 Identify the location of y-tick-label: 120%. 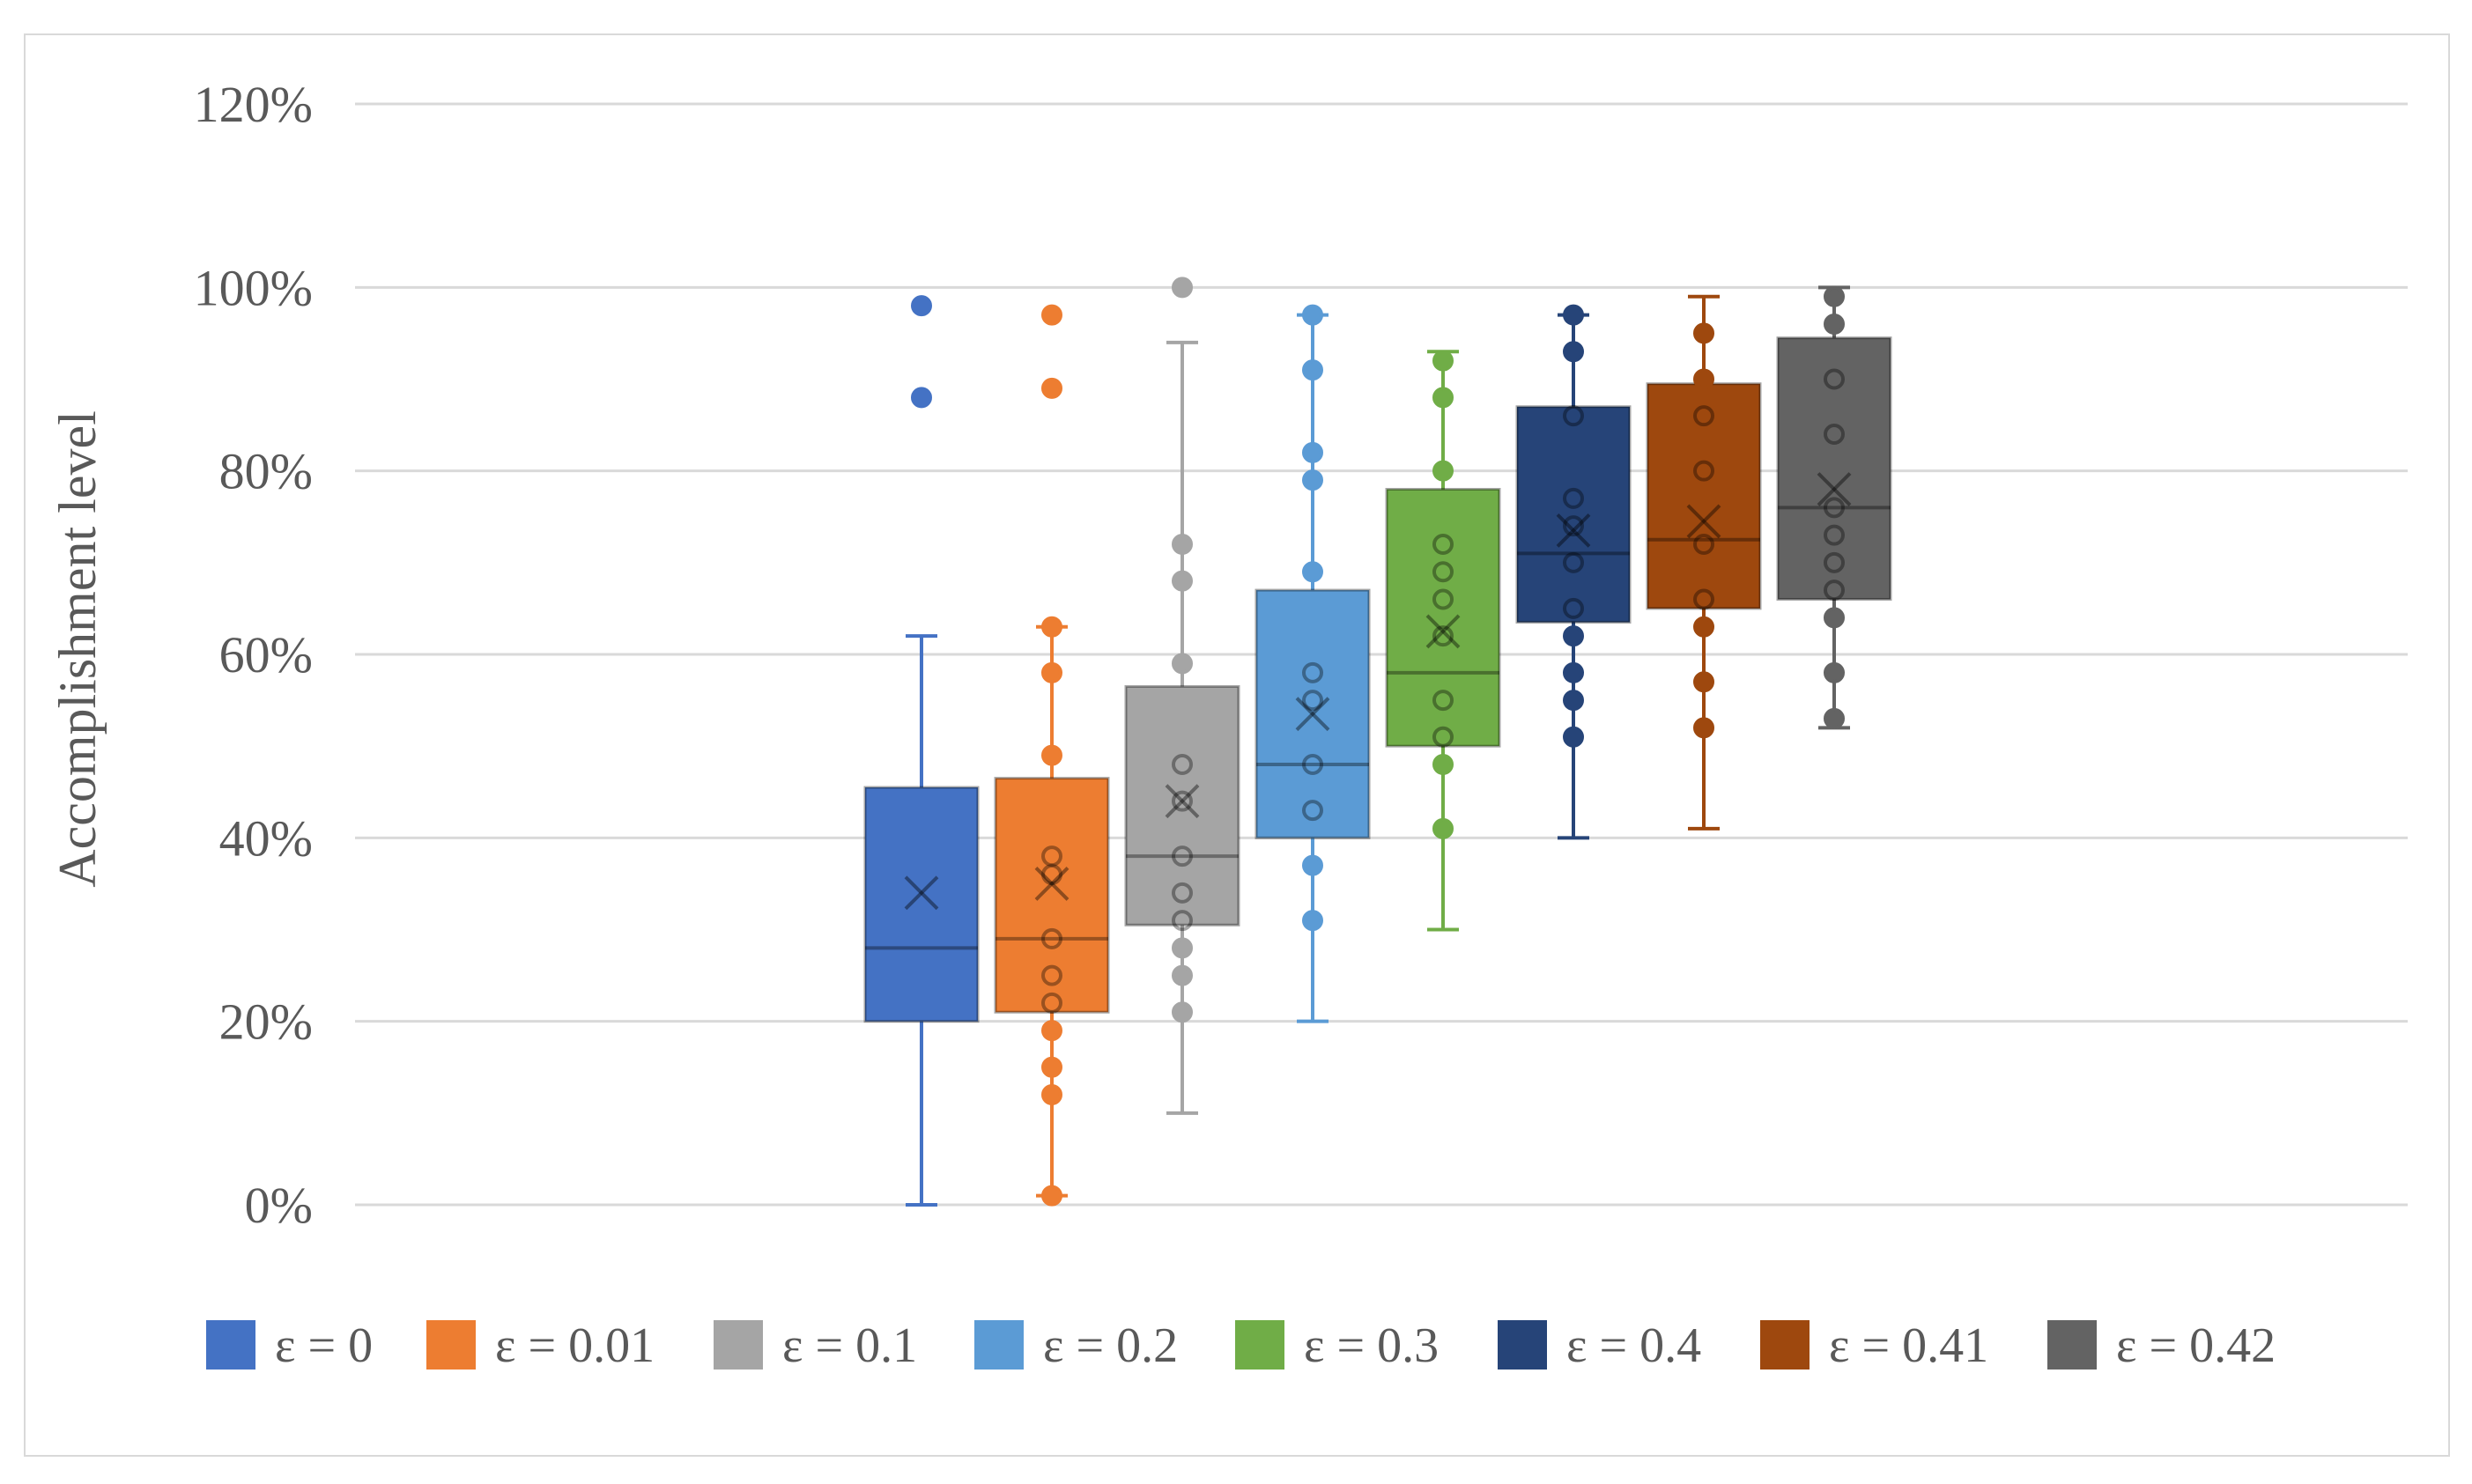
(253, 104).